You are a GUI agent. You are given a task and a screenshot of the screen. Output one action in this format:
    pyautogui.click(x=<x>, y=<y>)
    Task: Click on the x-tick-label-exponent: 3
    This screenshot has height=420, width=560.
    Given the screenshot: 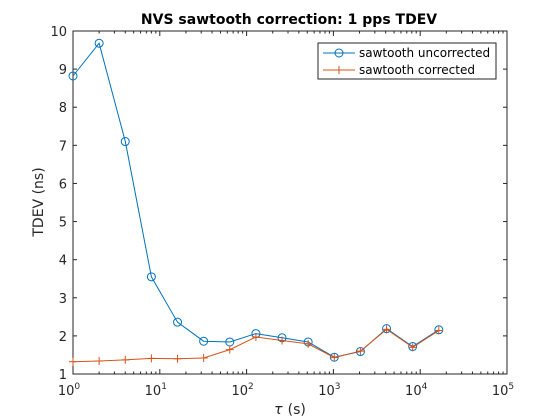 What is the action you would take?
    pyautogui.click(x=338, y=387)
    